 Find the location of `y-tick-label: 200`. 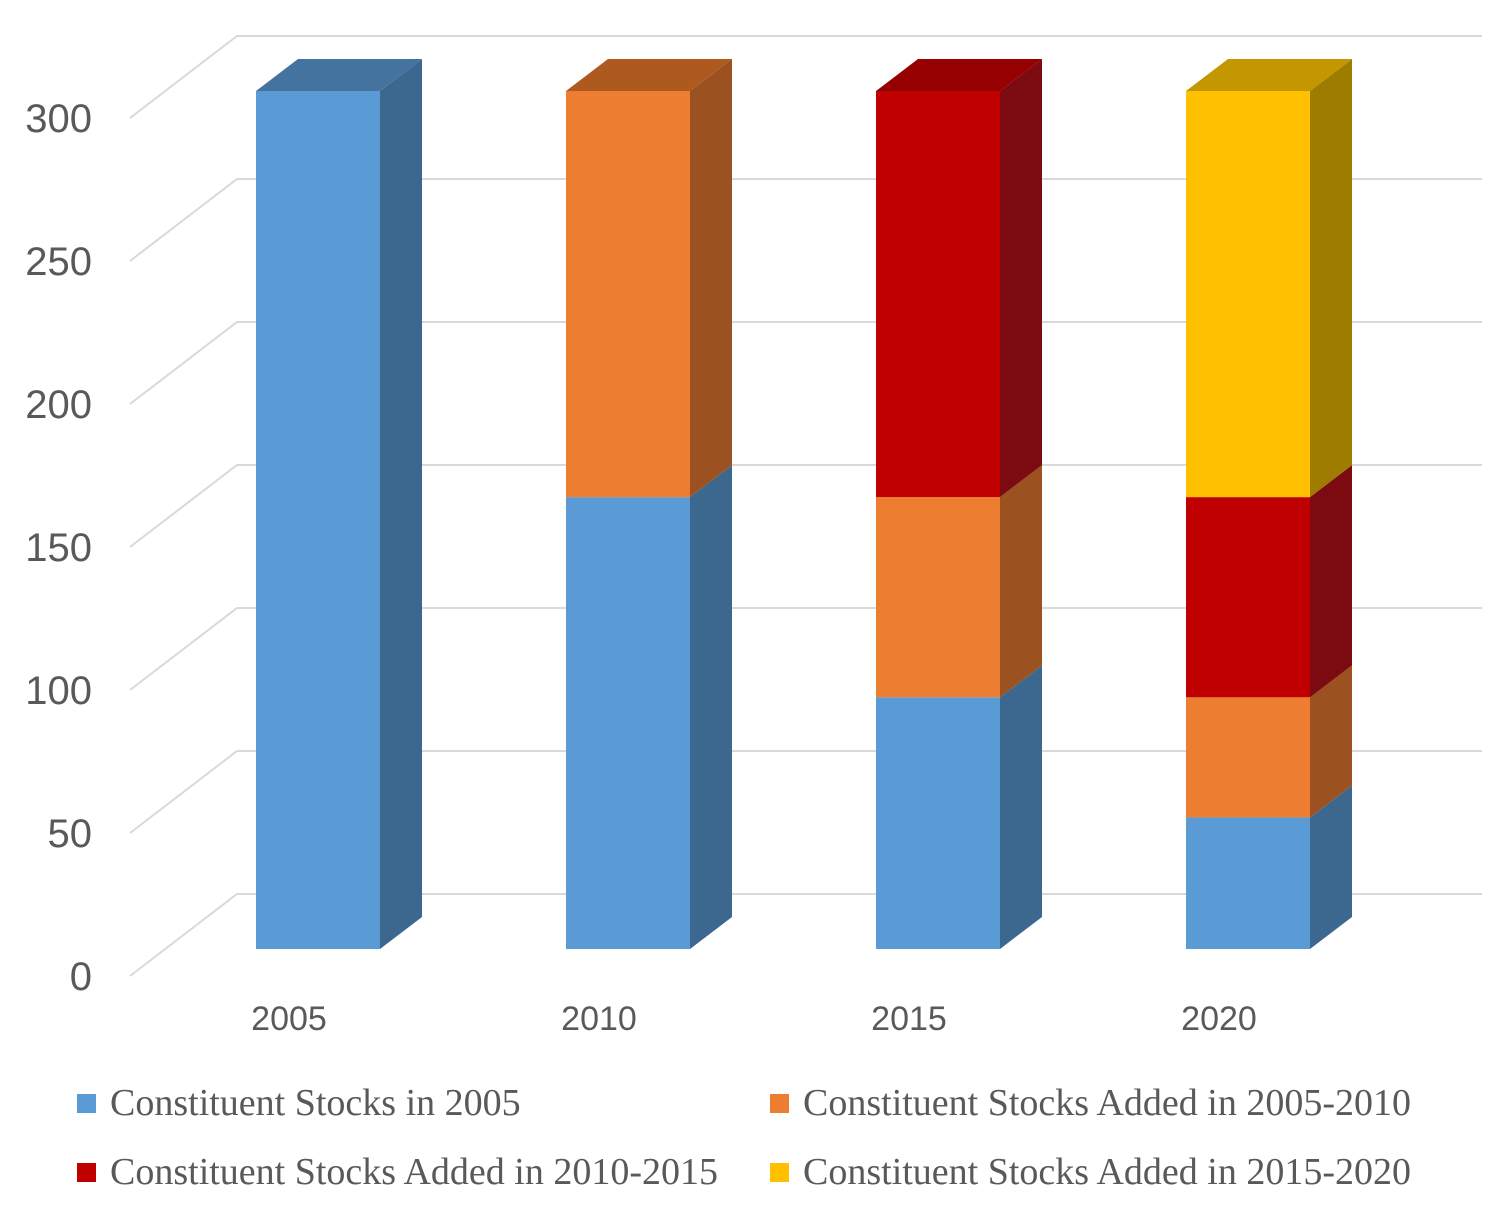

y-tick-label: 200 is located at coordinates (58, 405).